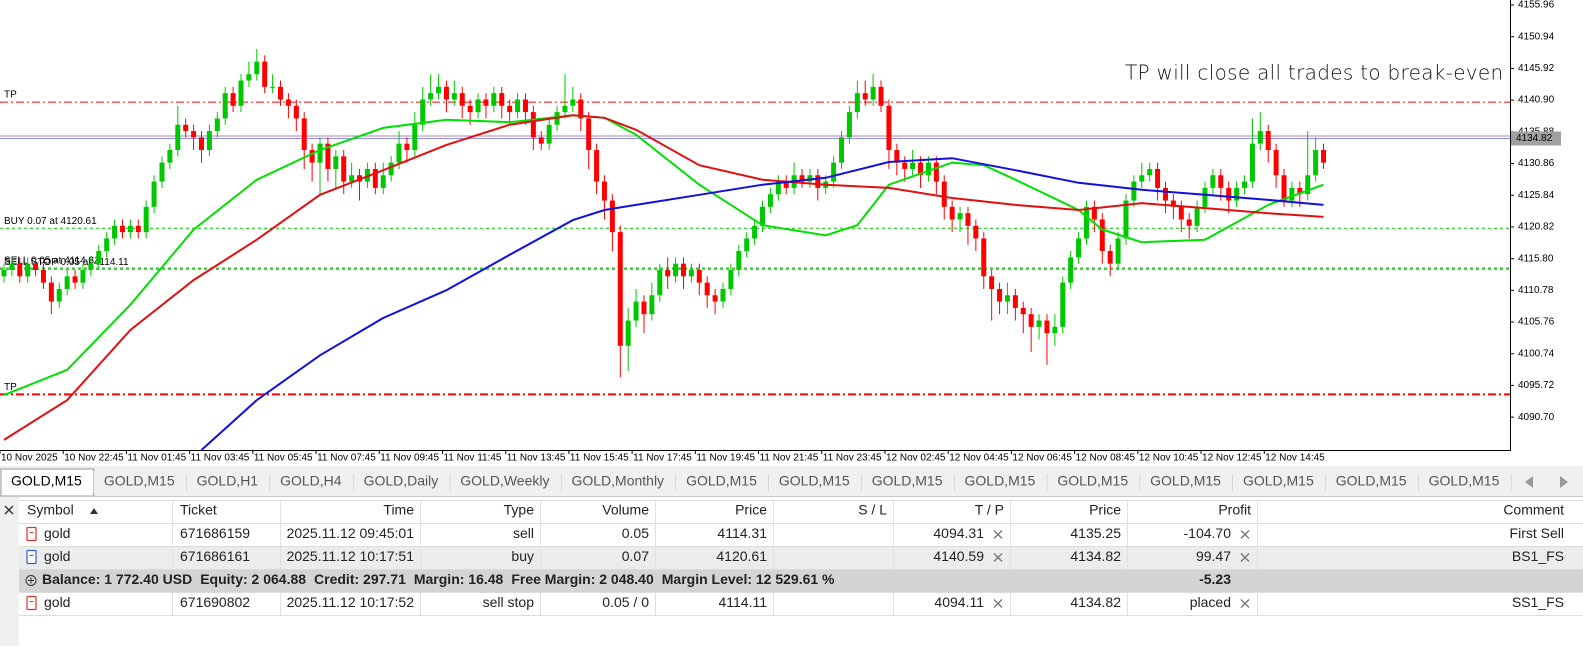 The height and width of the screenshot is (651, 1583). I want to click on y-tick-label: 4125.84, so click(1536, 195).